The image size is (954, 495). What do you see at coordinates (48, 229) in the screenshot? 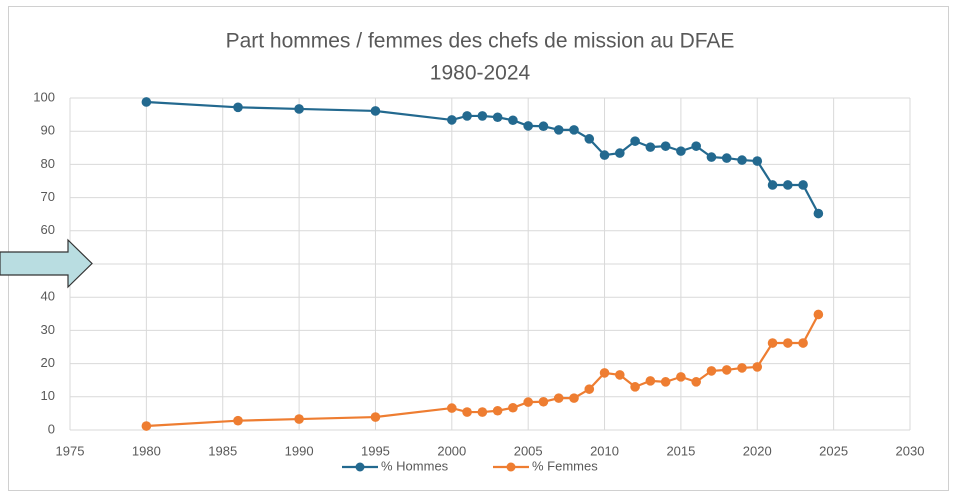
I see `y-tick-label: 60` at bounding box center [48, 229].